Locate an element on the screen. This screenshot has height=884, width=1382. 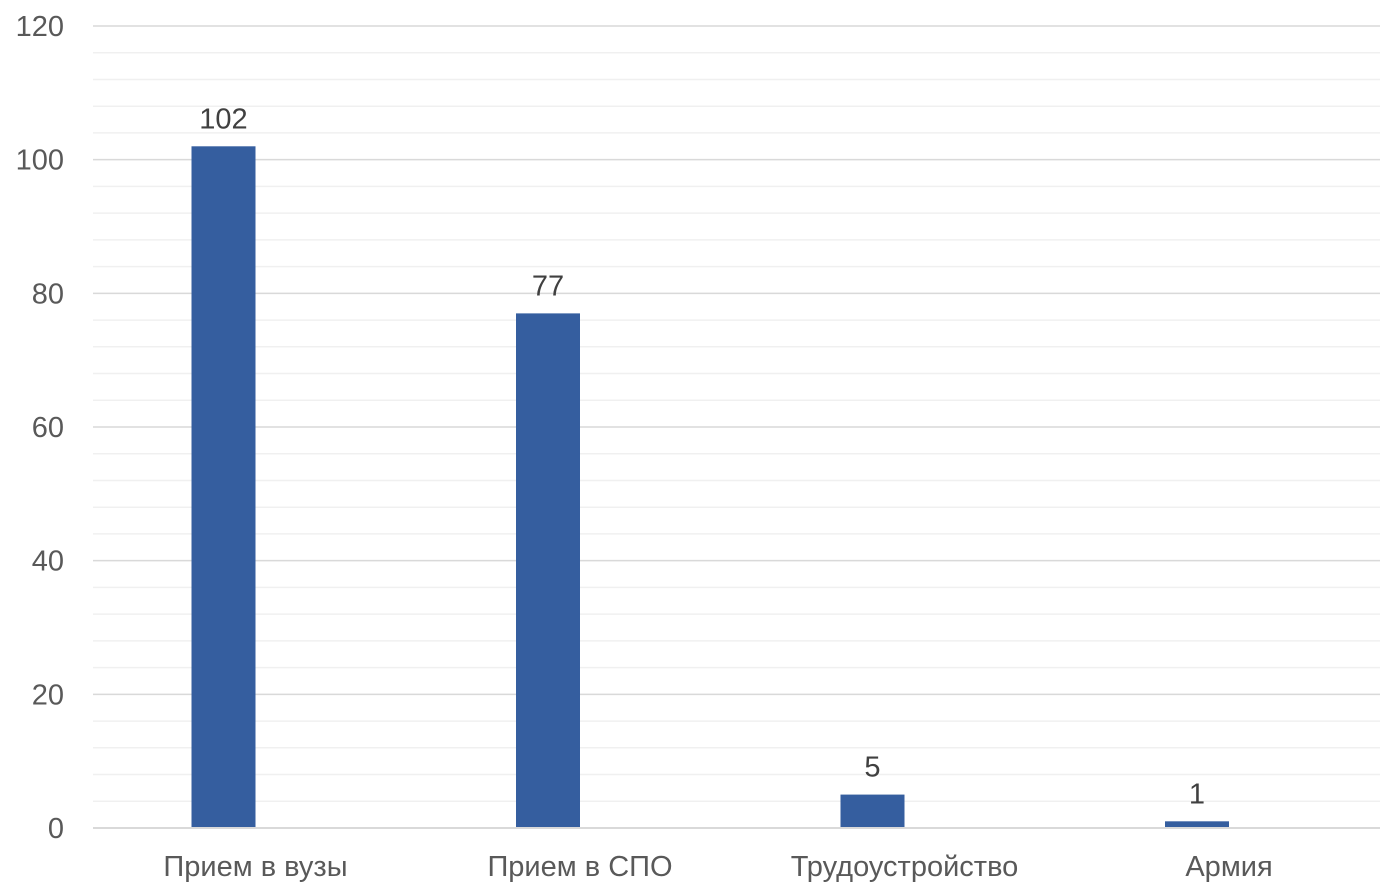
y-tick-label: 20 is located at coordinates (48, 695).